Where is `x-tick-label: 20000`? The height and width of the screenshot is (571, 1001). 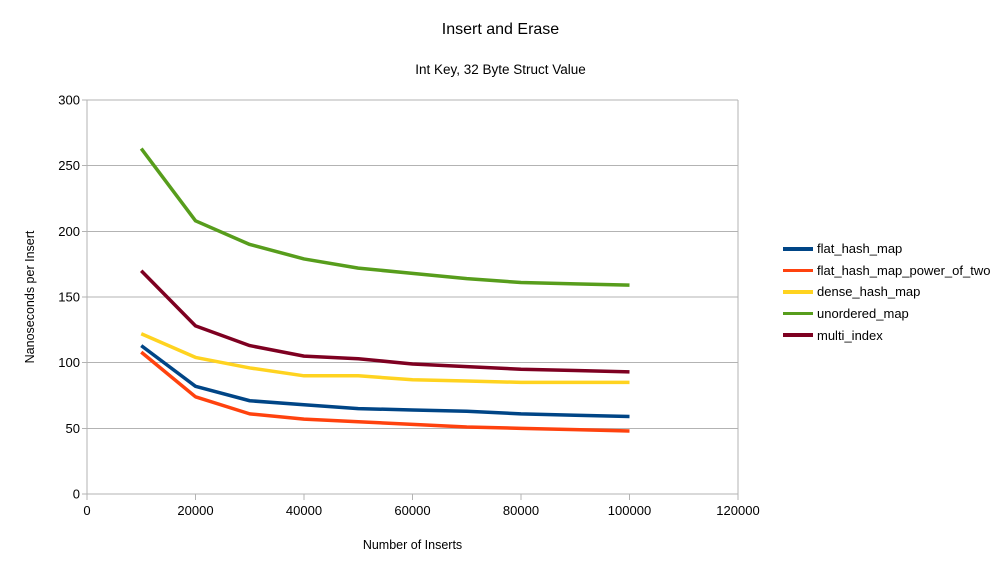
x-tick-label: 20000 is located at coordinates (195, 510).